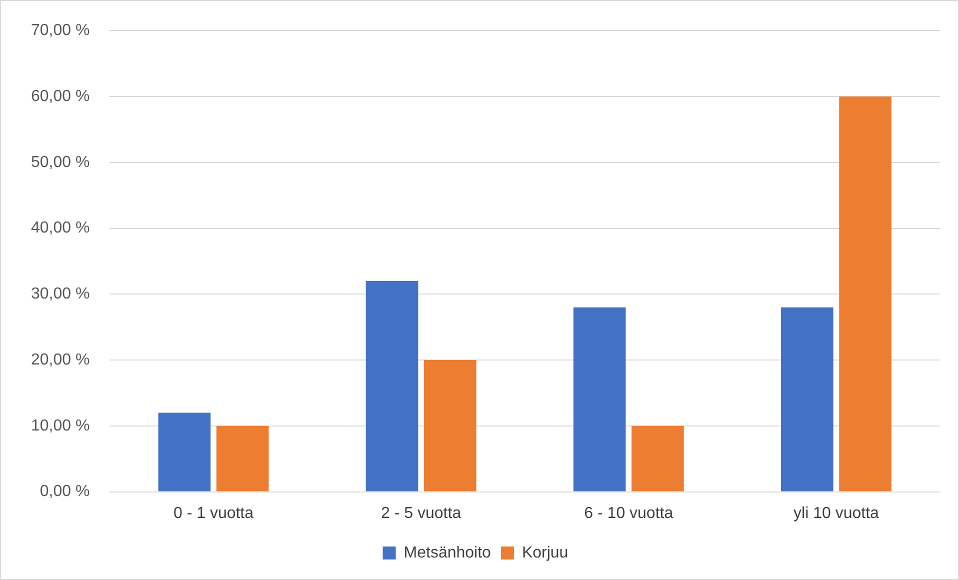  I want to click on x-tick-label: 0 - 1 vuotta, so click(213, 513).